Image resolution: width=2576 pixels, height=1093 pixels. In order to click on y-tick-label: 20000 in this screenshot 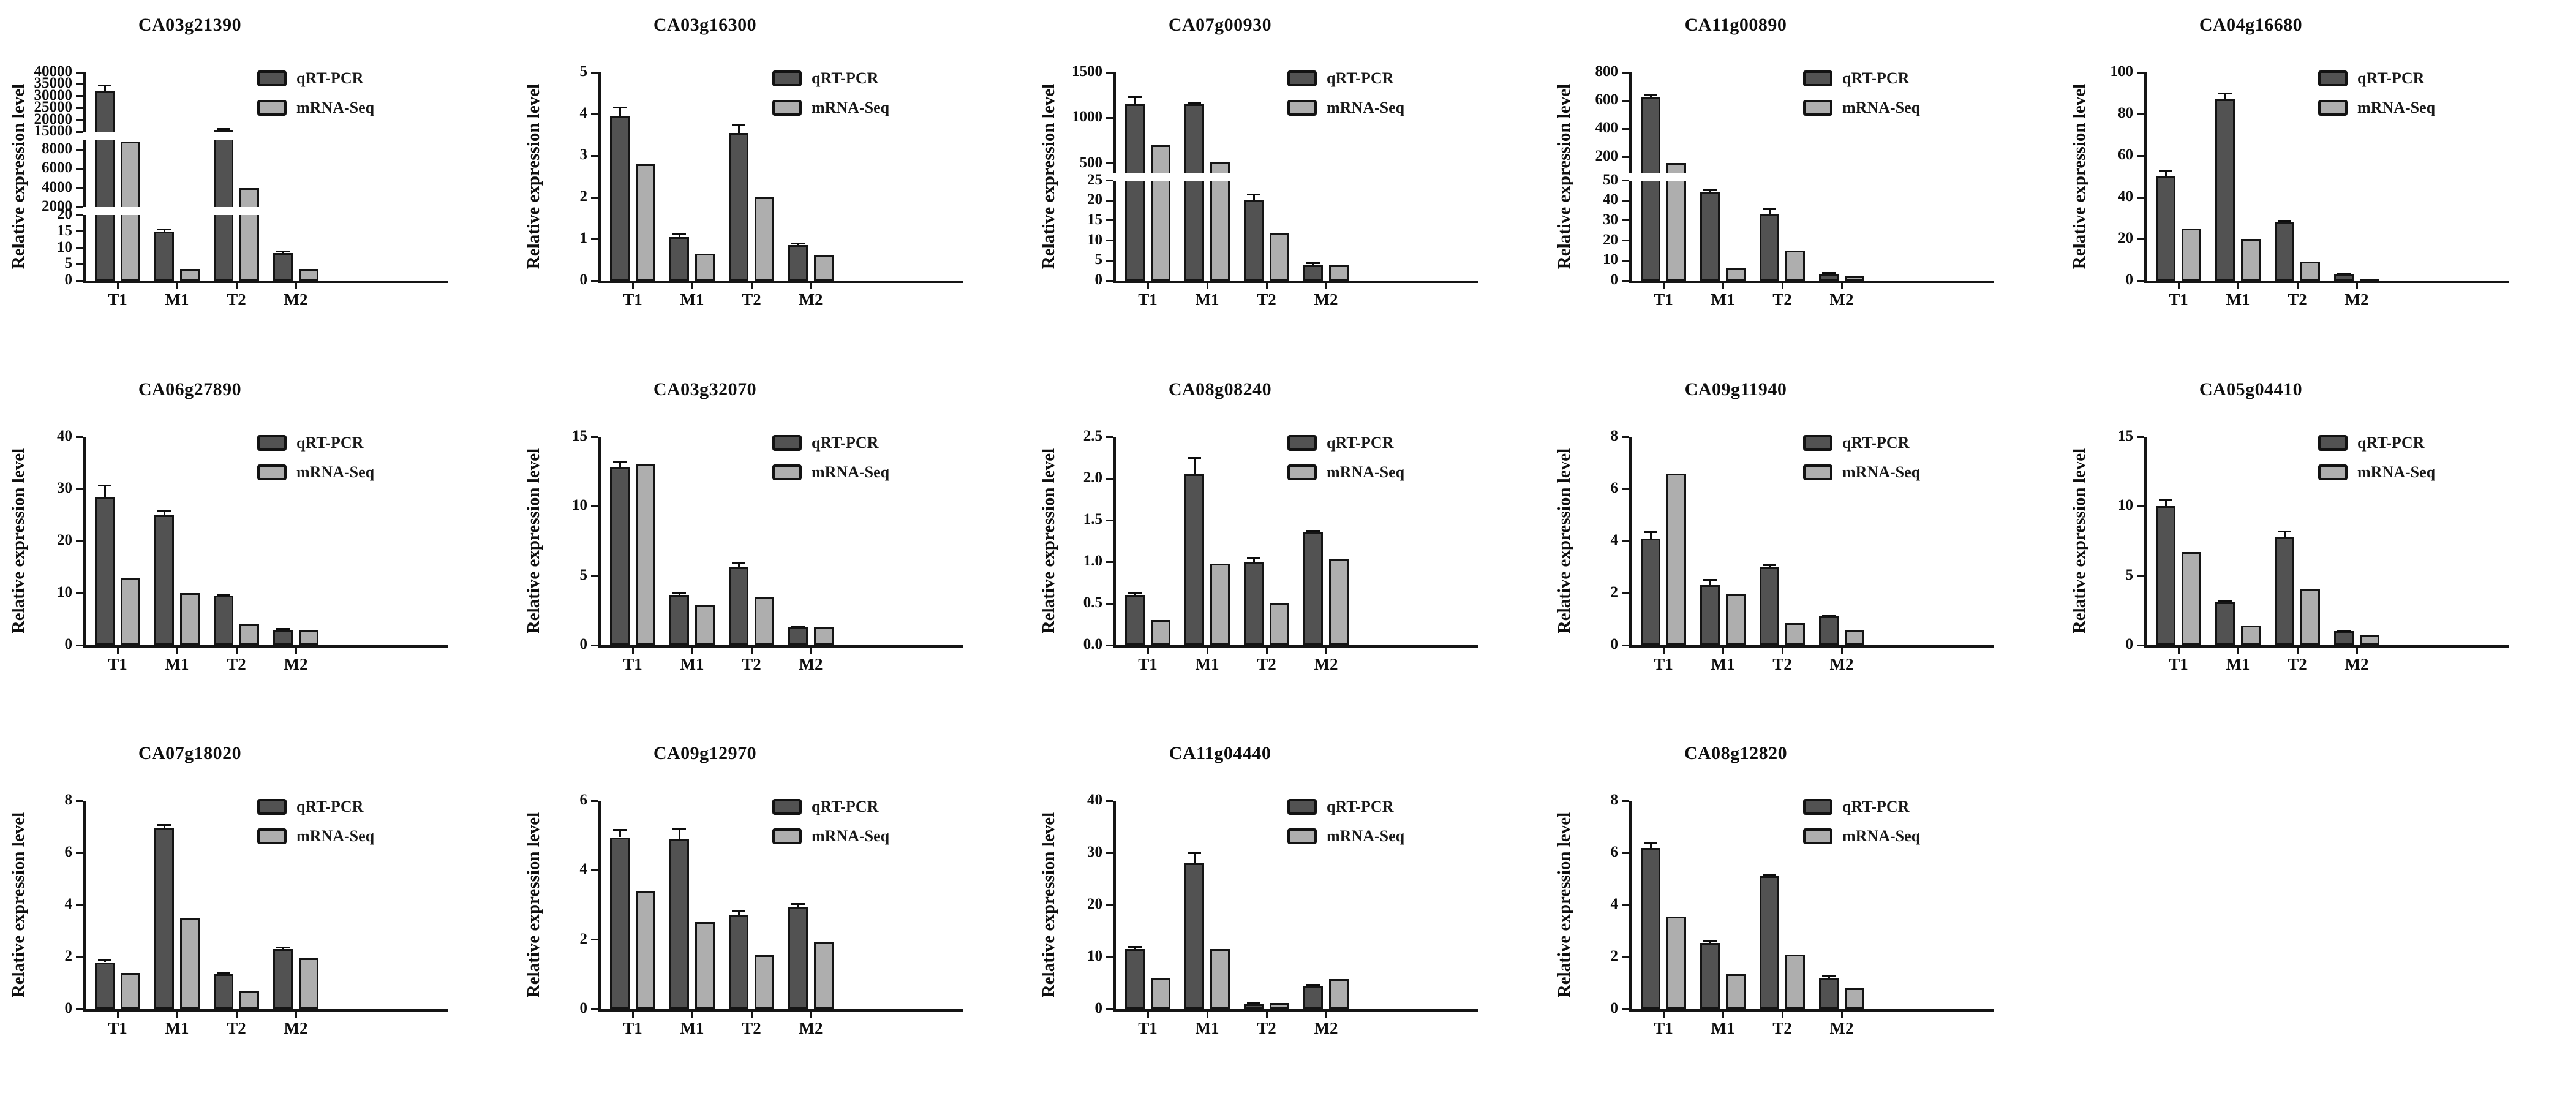, I will do `click(53, 118)`.